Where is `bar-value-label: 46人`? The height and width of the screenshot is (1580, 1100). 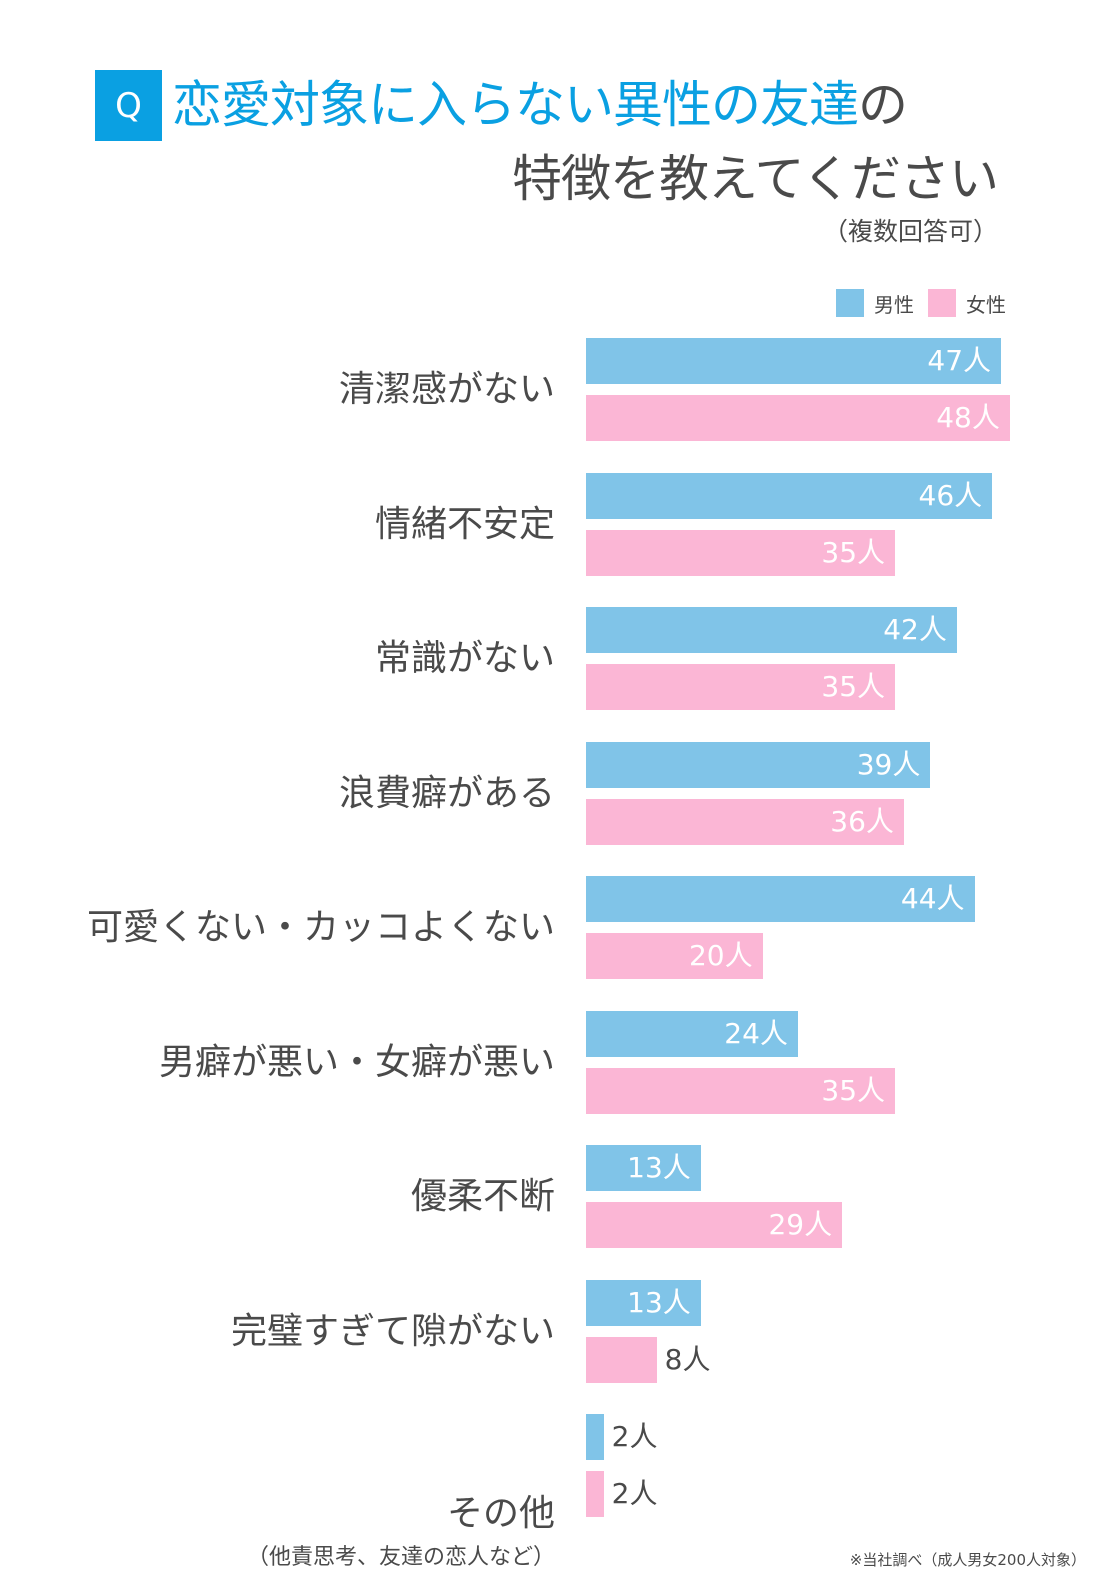 bar-value-label: 46人 is located at coordinates (950, 495).